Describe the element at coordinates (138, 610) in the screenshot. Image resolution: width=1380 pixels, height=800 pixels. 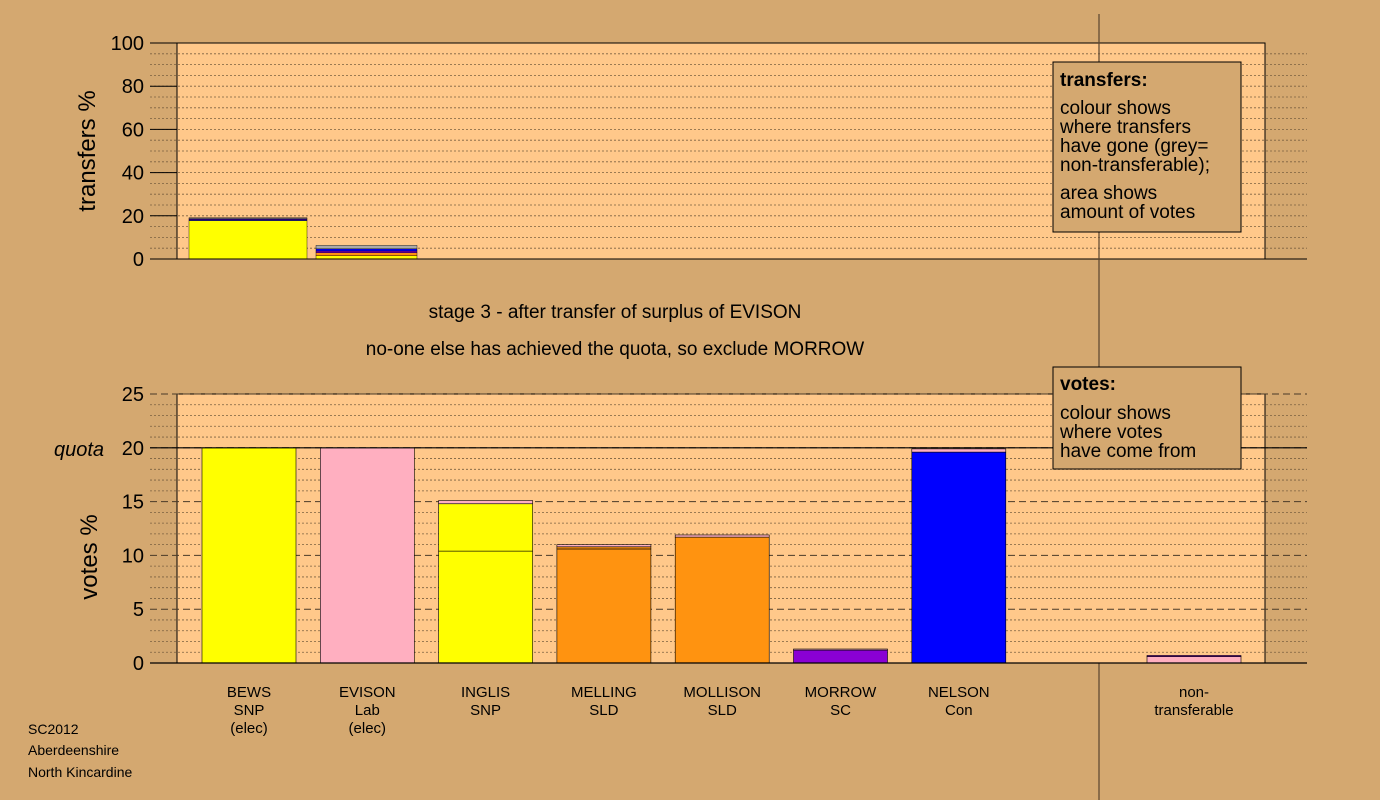
I see `votes-tick-label: 5` at that location.